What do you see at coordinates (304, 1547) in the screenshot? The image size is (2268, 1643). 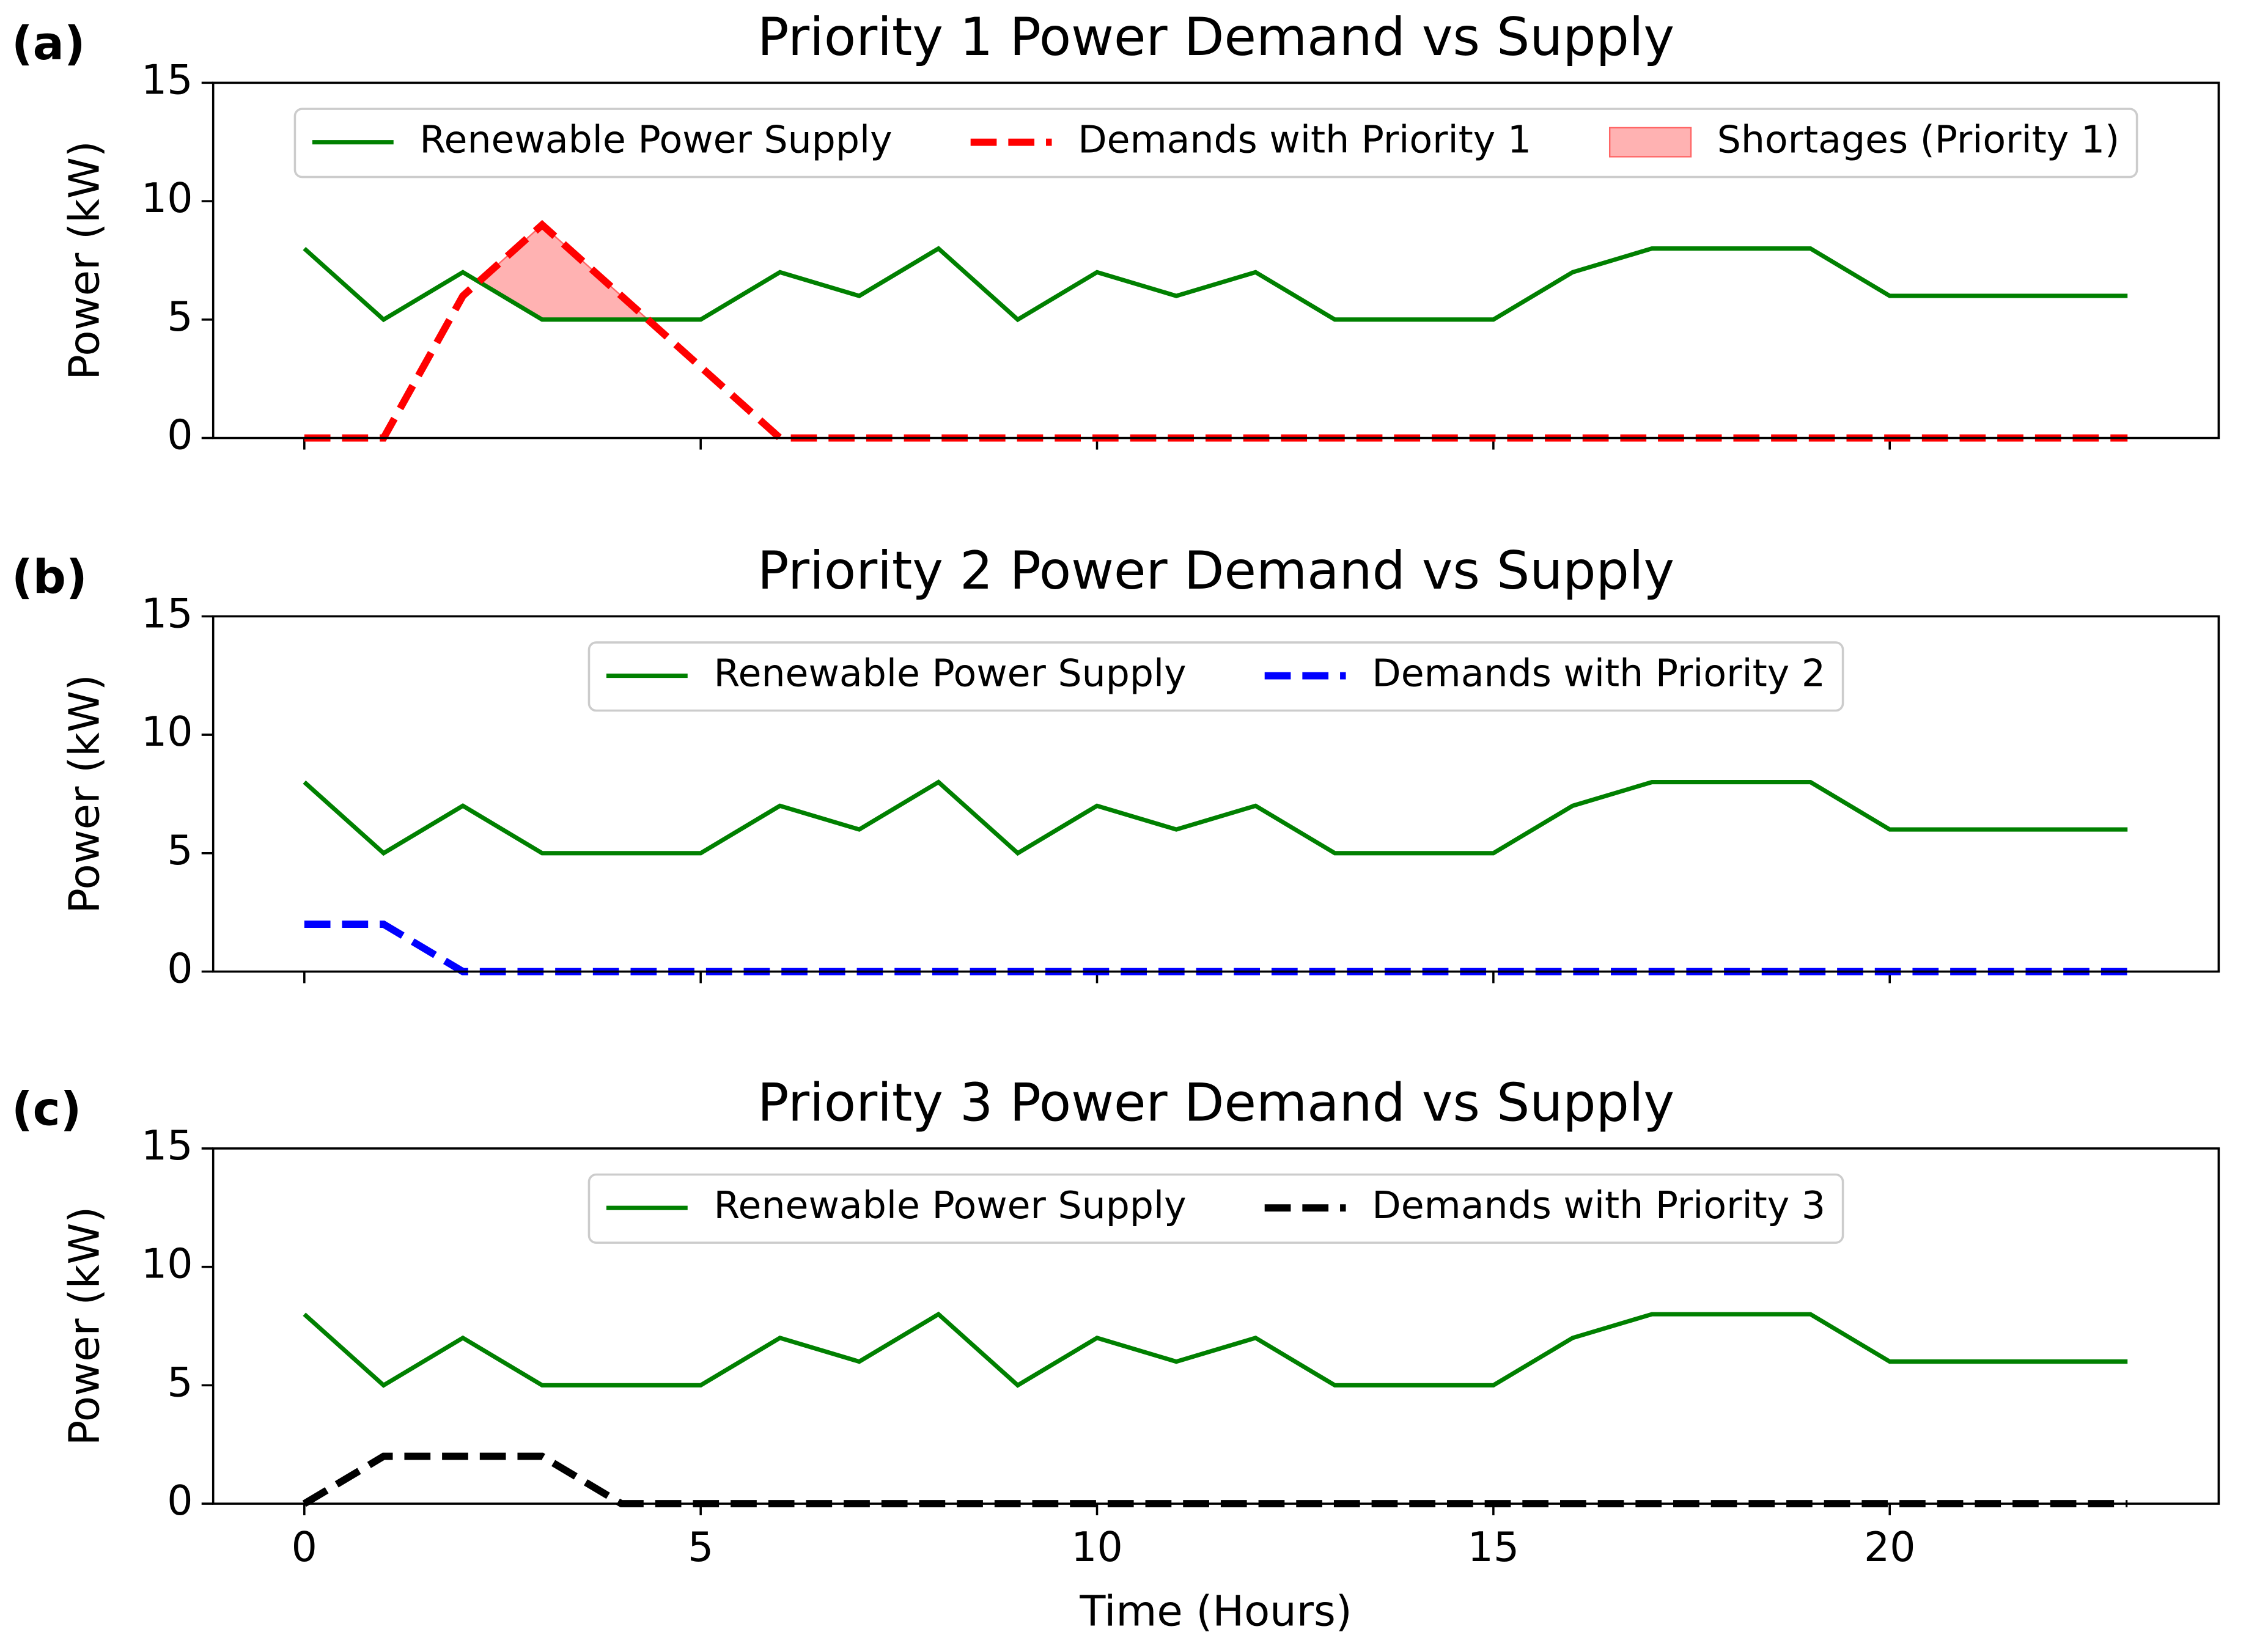 I see `x-tick-label: 0` at bounding box center [304, 1547].